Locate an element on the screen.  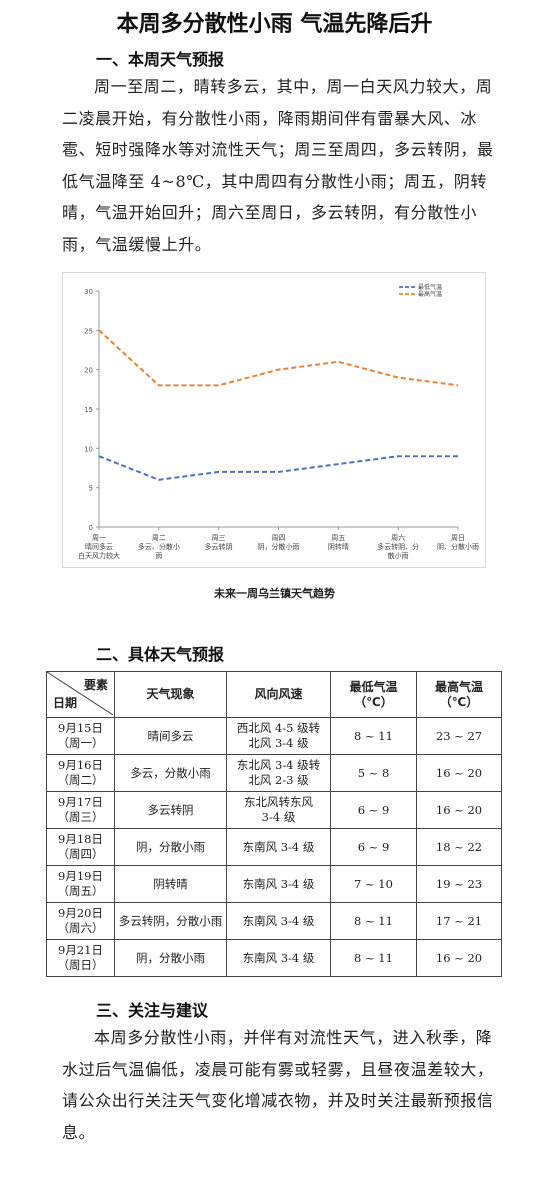
min-temp-cell: 7 ~ 10 is located at coordinates (373, 884).